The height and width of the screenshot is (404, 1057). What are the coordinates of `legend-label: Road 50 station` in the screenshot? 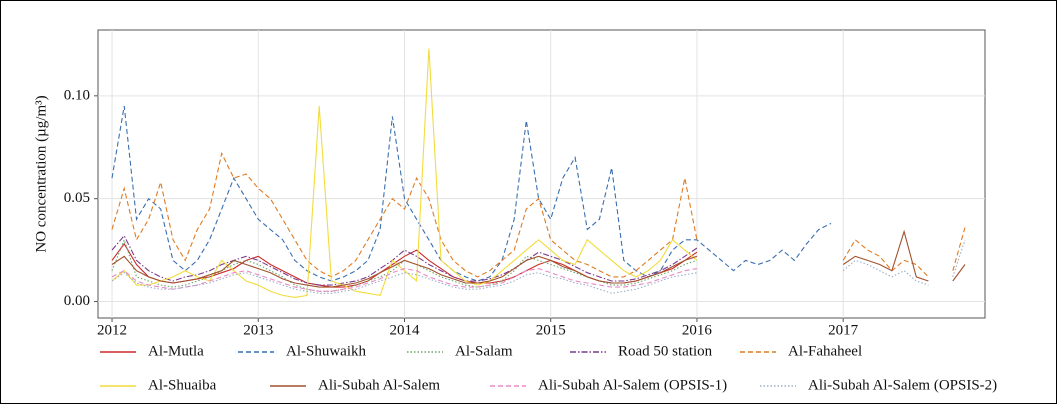 It's located at (665, 351).